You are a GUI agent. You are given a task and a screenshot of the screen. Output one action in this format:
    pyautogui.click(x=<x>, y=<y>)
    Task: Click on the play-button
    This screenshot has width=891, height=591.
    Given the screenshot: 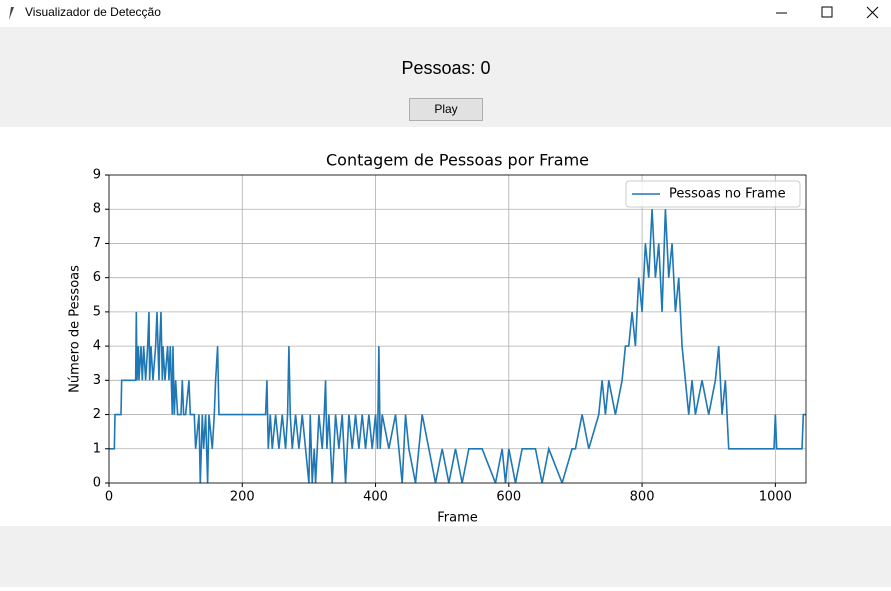 What is the action you would take?
    pyautogui.click(x=446, y=109)
    